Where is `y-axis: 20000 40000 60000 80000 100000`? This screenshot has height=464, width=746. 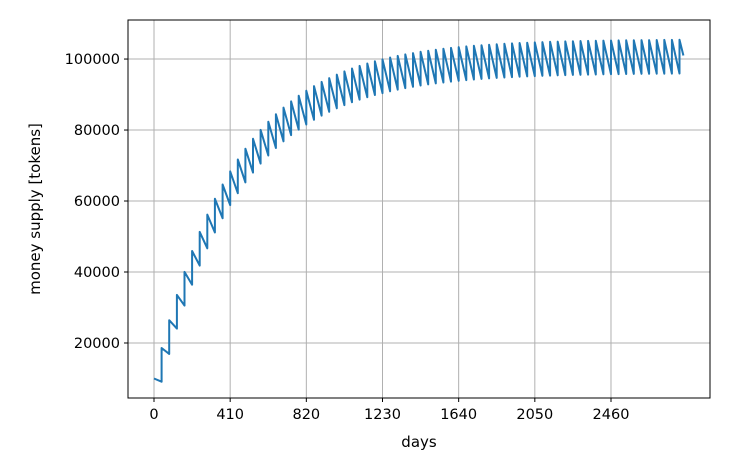
y-axis: 20000 40000 60000 80000 100000 is located at coordinates (96, 202).